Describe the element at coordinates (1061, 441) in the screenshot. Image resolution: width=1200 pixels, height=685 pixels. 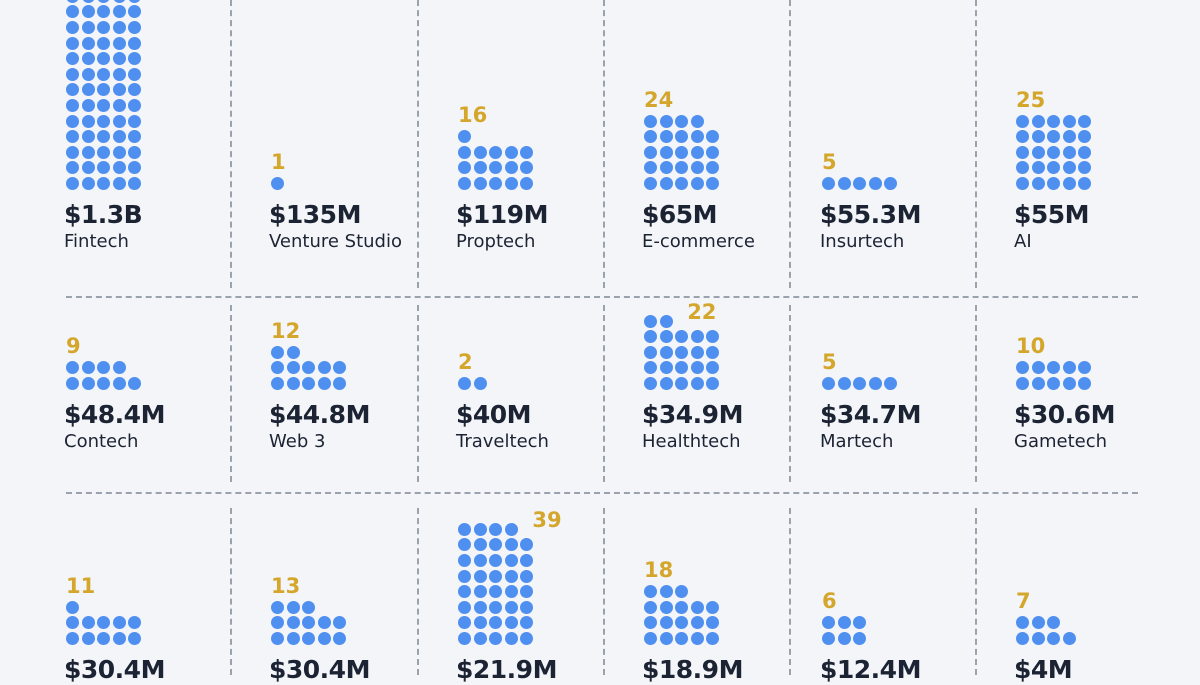
I see `category-name: Gametech` at that location.